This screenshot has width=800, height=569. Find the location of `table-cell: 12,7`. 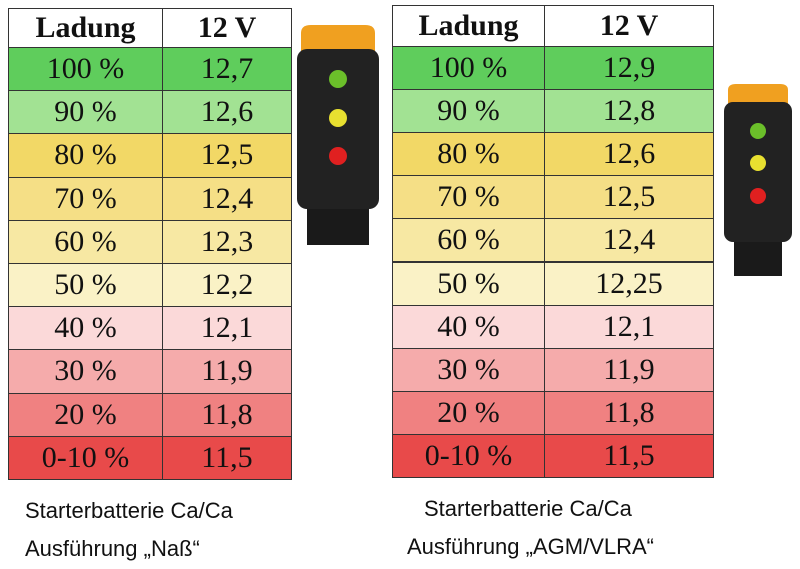

table-cell: 12,7 is located at coordinates (227, 69).